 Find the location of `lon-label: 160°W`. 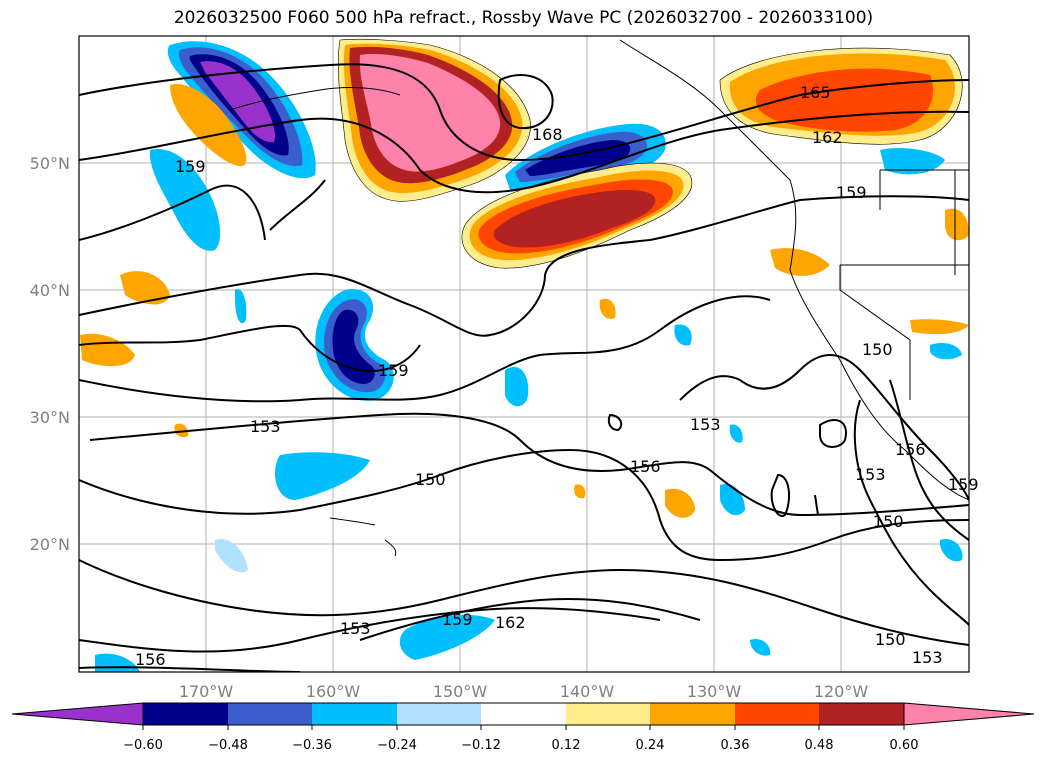

lon-label: 160°W is located at coordinates (333, 691).